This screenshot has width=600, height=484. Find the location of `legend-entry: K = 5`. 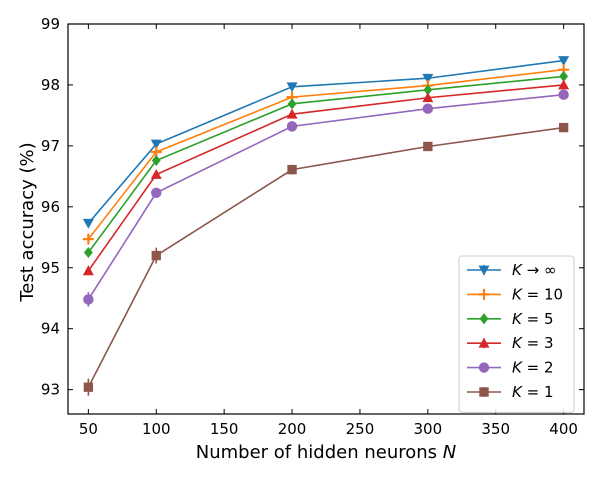

legend-entry: K = 5 is located at coordinates (510, 319).